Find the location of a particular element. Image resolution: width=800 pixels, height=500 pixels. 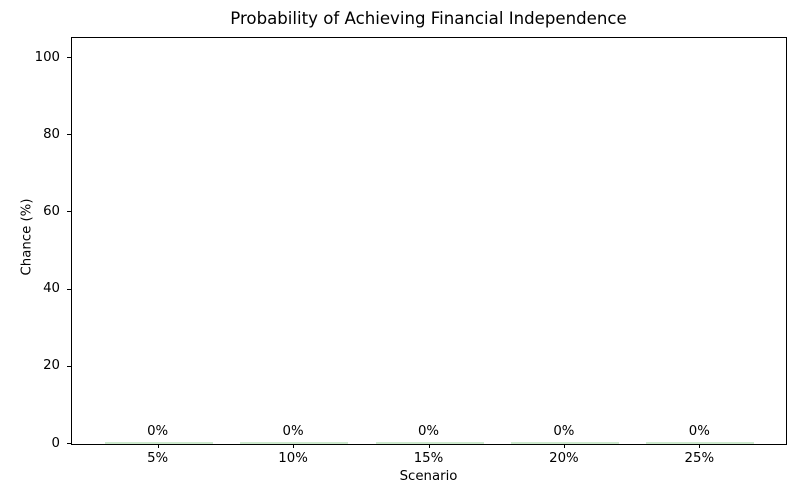

x-tick-label: 5% is located at coordinates (158, 458).